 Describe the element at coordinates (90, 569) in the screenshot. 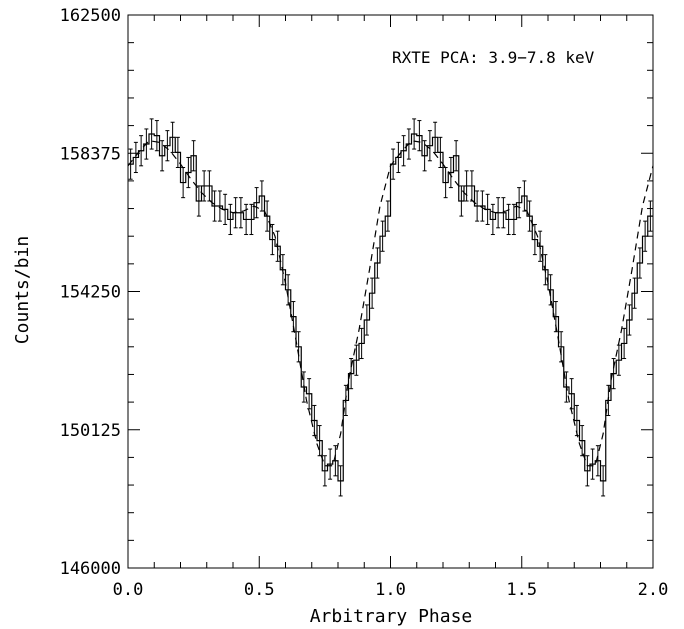

I see `y-tick-label: 146000` at that location.